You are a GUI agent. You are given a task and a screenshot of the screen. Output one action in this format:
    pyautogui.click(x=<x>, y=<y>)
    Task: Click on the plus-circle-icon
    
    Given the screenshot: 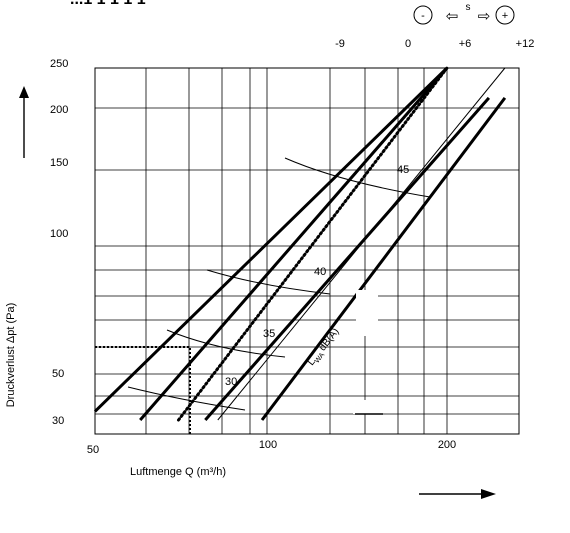 What is the action you would take?
    pyautogui.click(x=505, y=15)
    